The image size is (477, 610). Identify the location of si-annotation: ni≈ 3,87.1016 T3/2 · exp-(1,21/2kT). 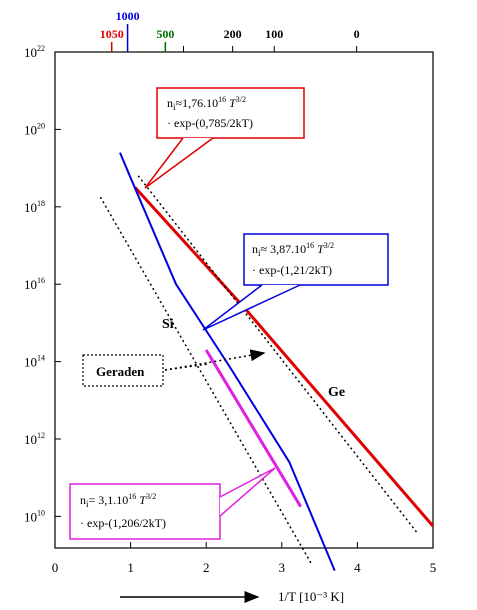
(295, 282).